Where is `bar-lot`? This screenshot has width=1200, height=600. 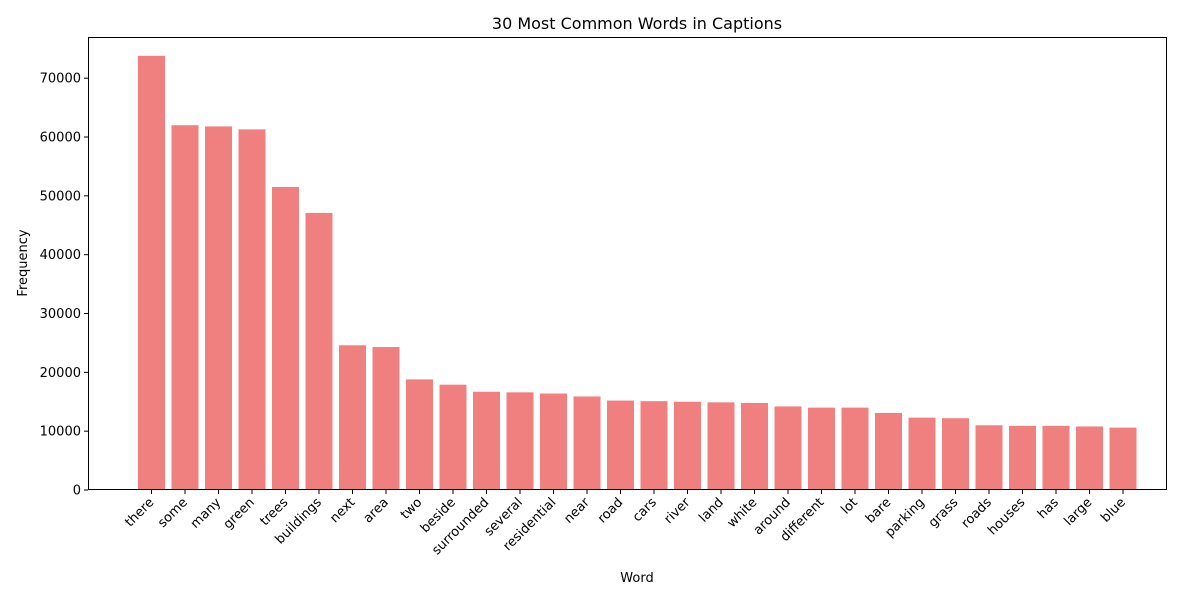 bar-lot is located at coordinates (855, 448).